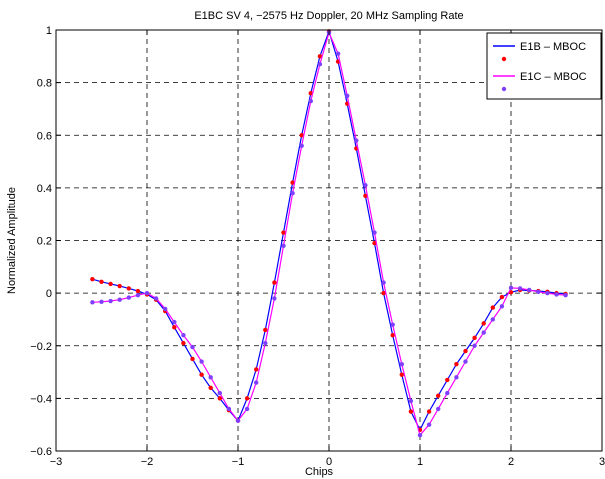 Image resolution: width=605 pixels, height=479 pixels. I want to click on legend-entry-2: E1C – MBOC, so click(540, 81).